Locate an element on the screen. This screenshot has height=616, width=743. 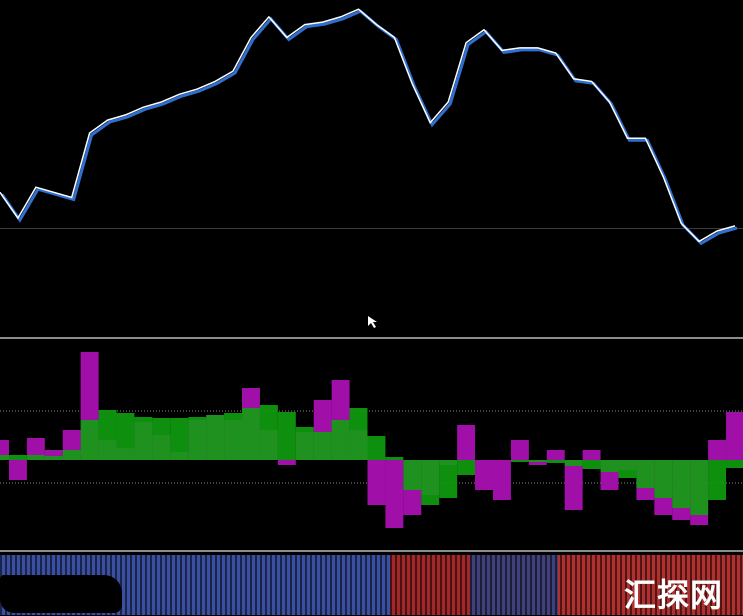
cursor is located at coordinates (372, 322).